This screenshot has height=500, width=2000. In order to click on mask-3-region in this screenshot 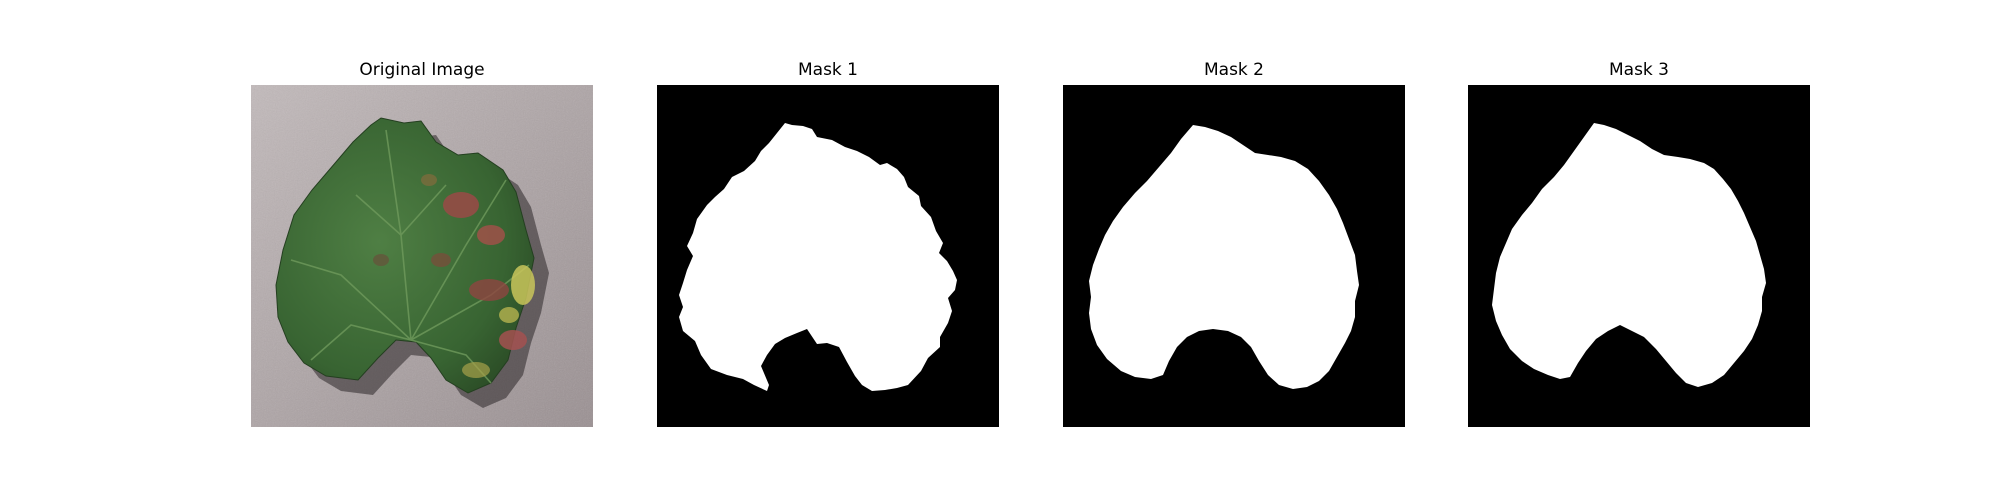, I will do `click(1629, 255)`.